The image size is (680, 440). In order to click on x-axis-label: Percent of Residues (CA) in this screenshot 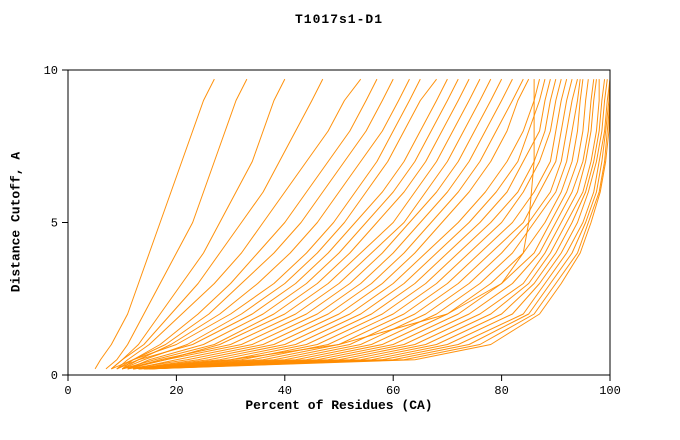, I will do `click(339, 405)`.